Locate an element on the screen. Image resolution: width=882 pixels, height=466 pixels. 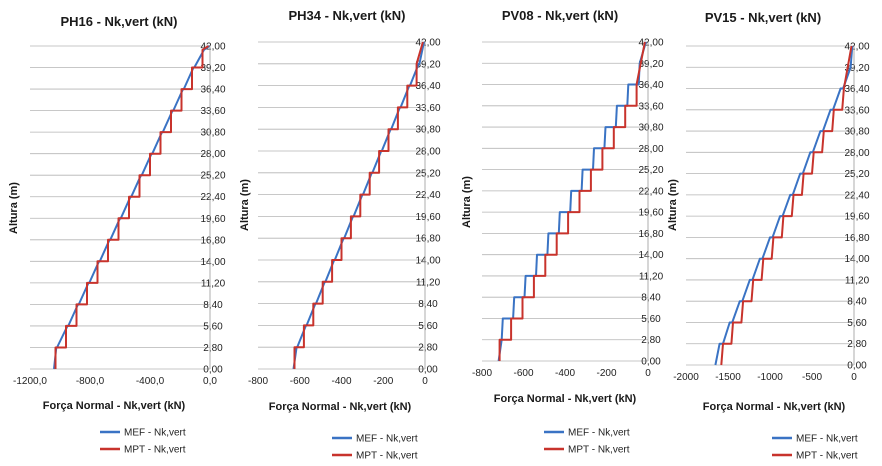
x-tick-label: -600 is located at coordinates (523, 373).